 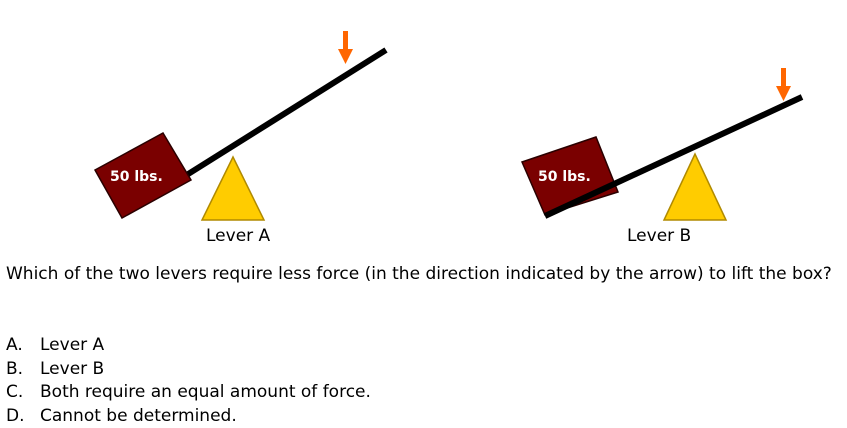 What do you see at coordinates (695, 187) in the screenshot?
I see `lever-b-fulcrum` at bounding box center [695, 187].